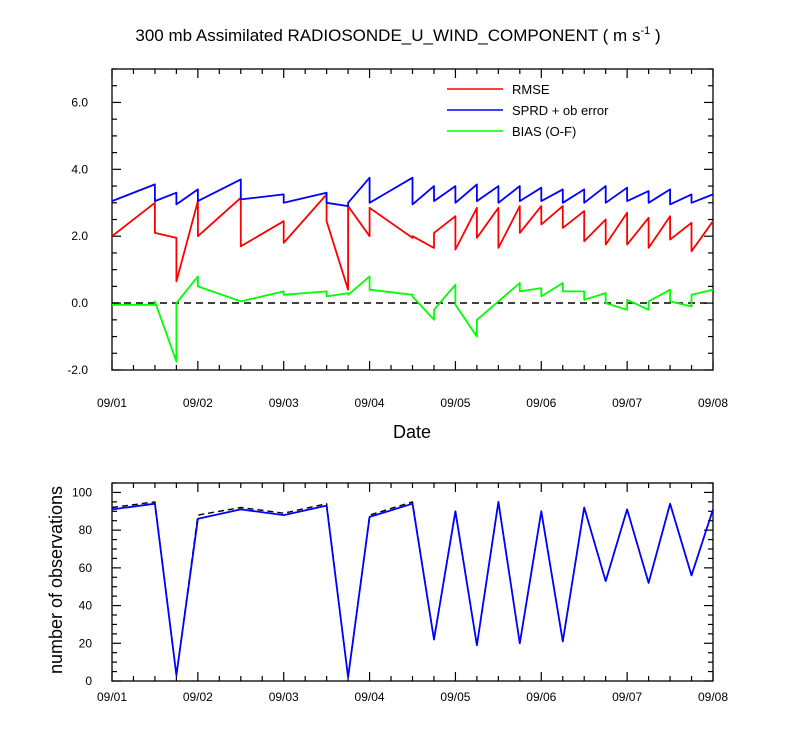 The height and width of the screenshot is (750, 800). Describe the element at coordinates (455, 403) in the screenshot. I see `top-x-tick-label: 09/05` at that location.